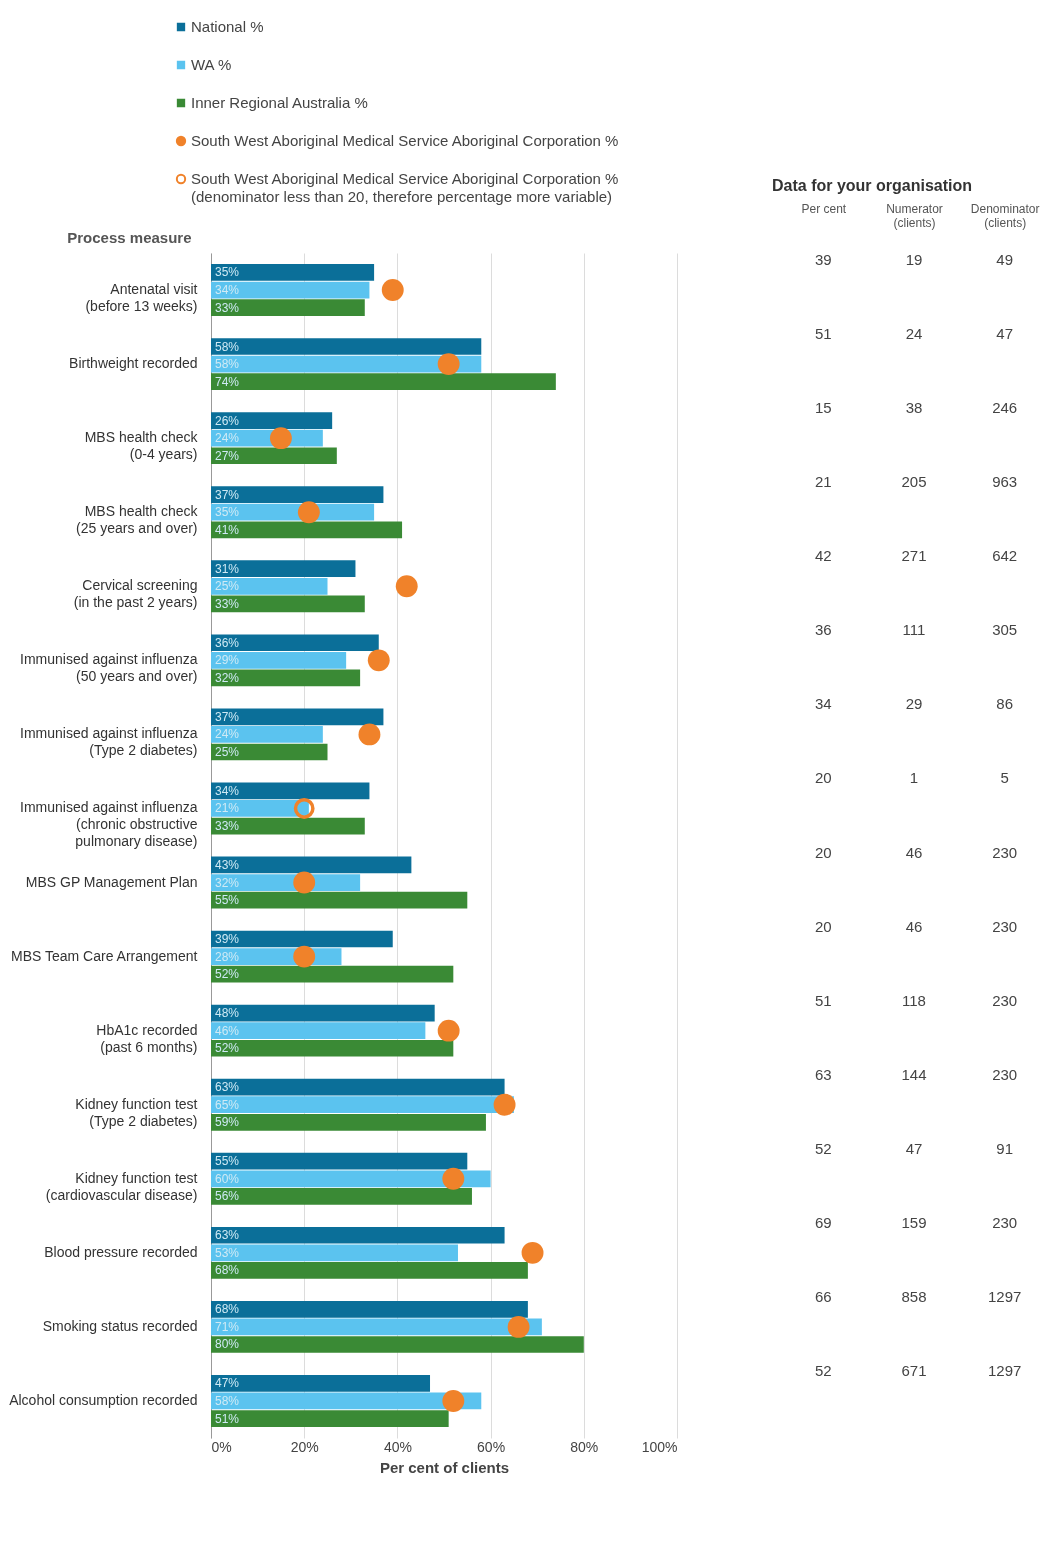  Describe the element at coordinates (823, 1222) in the screenshot. I see `text: 69` at that location.